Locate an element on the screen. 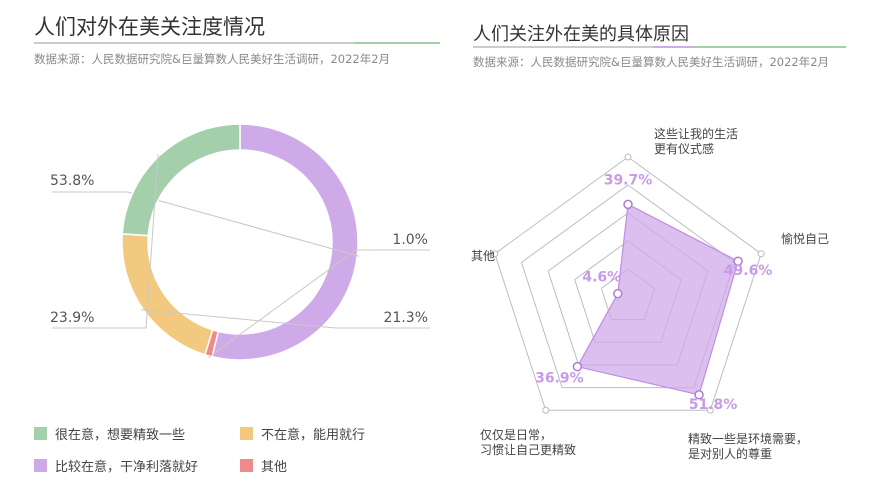 Image resolution: width=889 pixels, height=484 pixels. legend-item-very-care: 很在意，想要精致一些 is located at coordinates (109, 433).